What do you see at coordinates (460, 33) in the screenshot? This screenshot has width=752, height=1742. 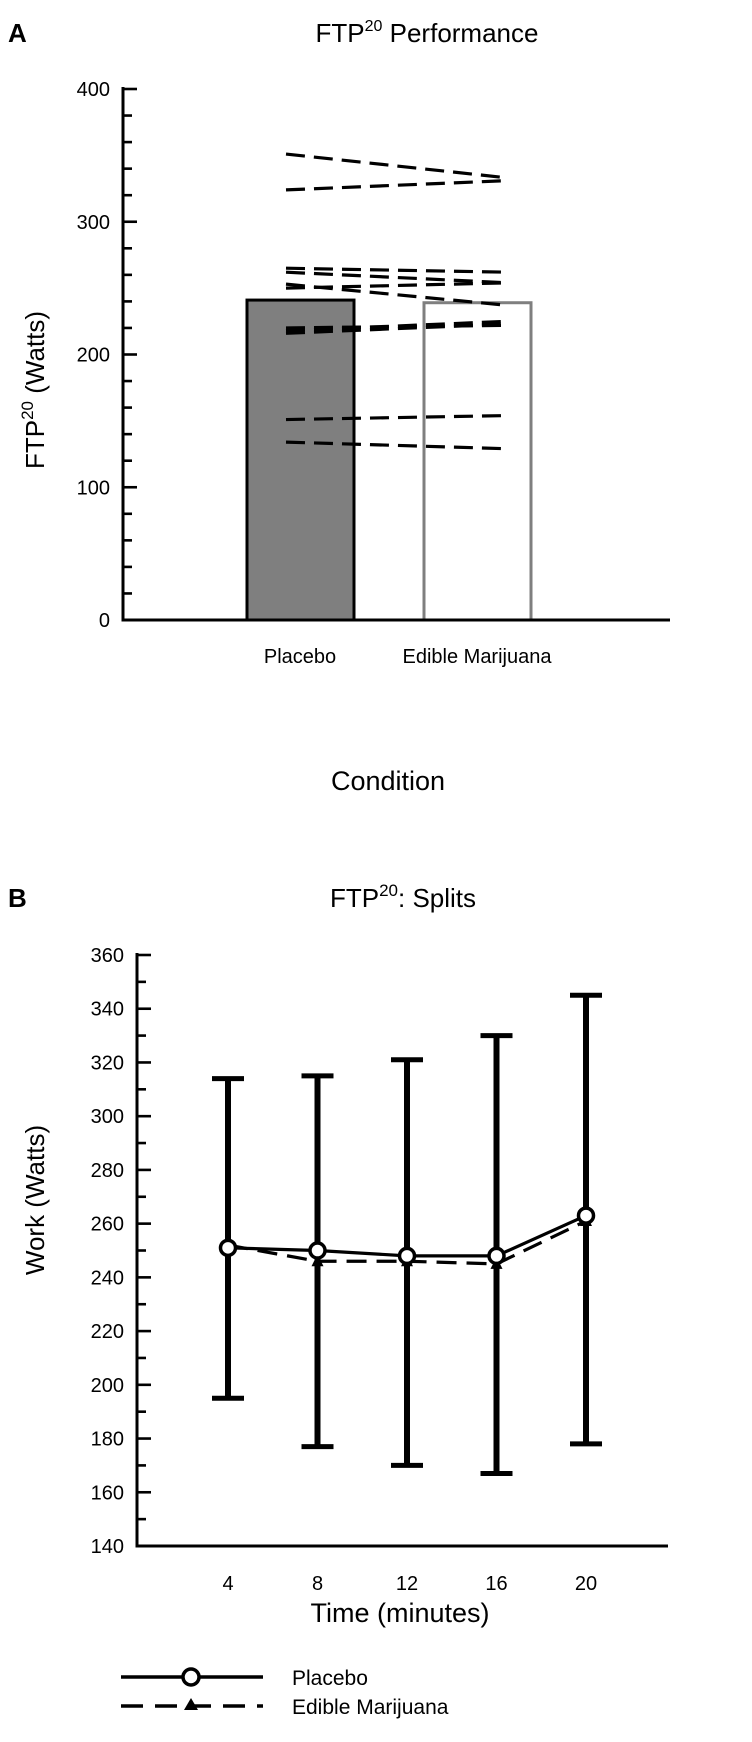 I see `panel-a-title-rest: Performance` at bounding box center [460, 33].